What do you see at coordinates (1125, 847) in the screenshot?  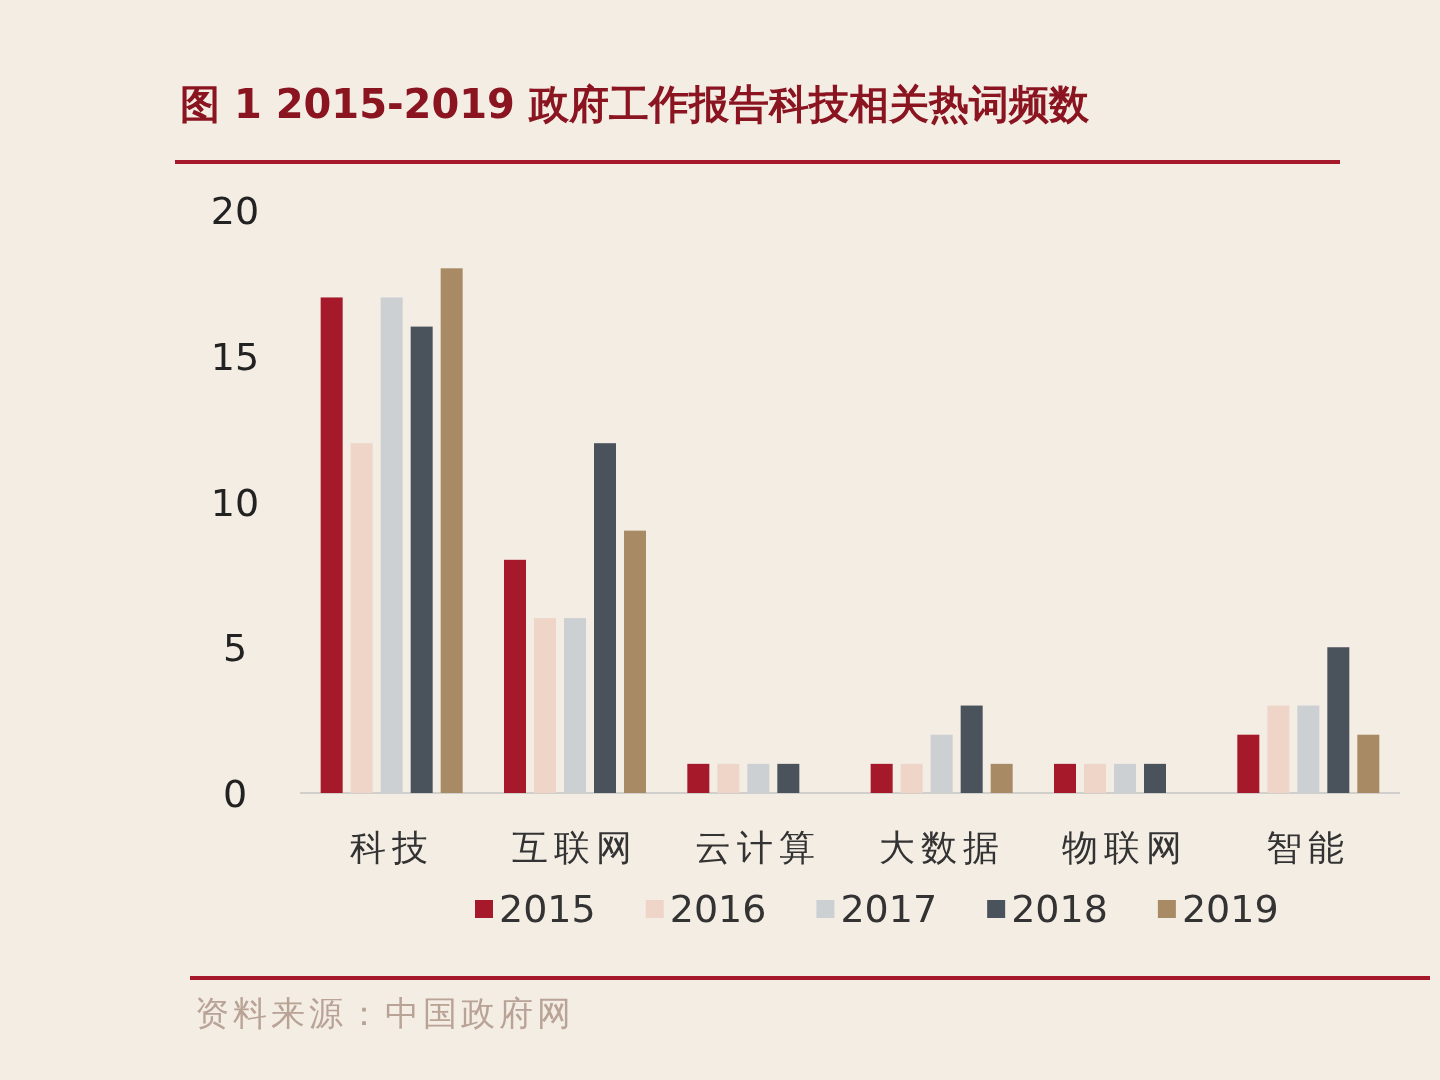 I see `x-tick-label: 物联网` at bounding box center [1125, 847].